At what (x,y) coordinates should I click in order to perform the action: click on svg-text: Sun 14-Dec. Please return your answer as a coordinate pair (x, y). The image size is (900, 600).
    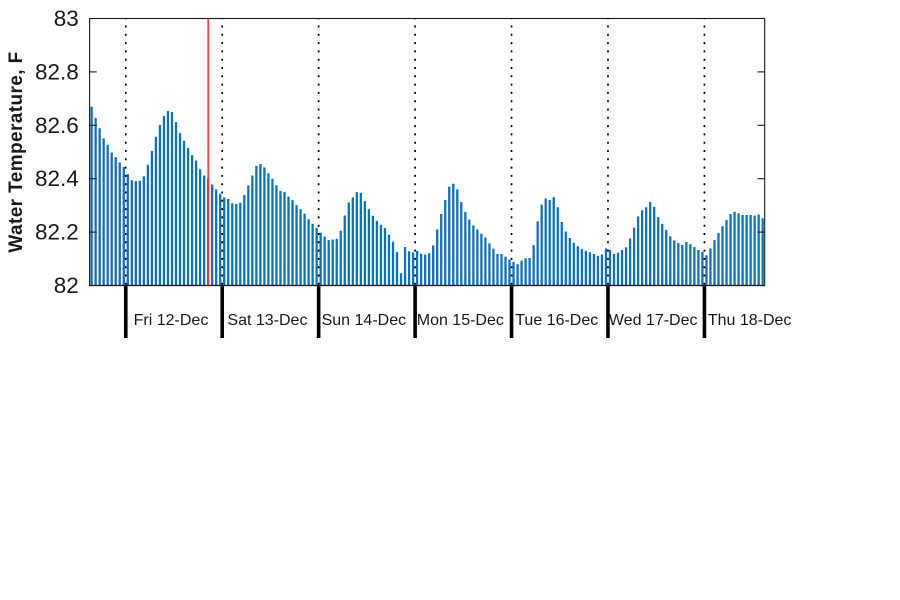
    Looking at the image, I should click on (364, 320).